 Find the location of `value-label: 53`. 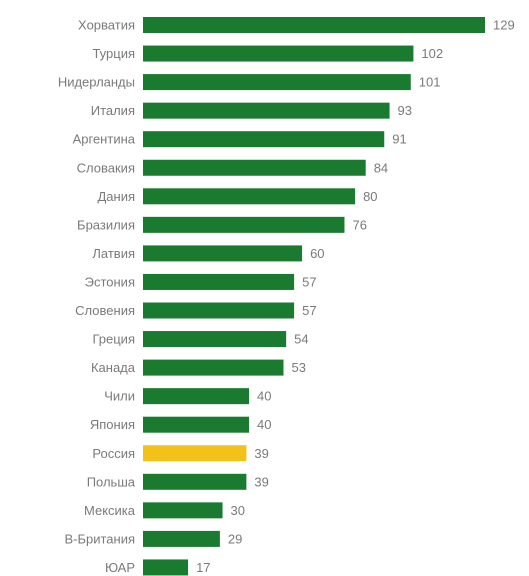

value-label: 53 is located at coordinates (299, 367).